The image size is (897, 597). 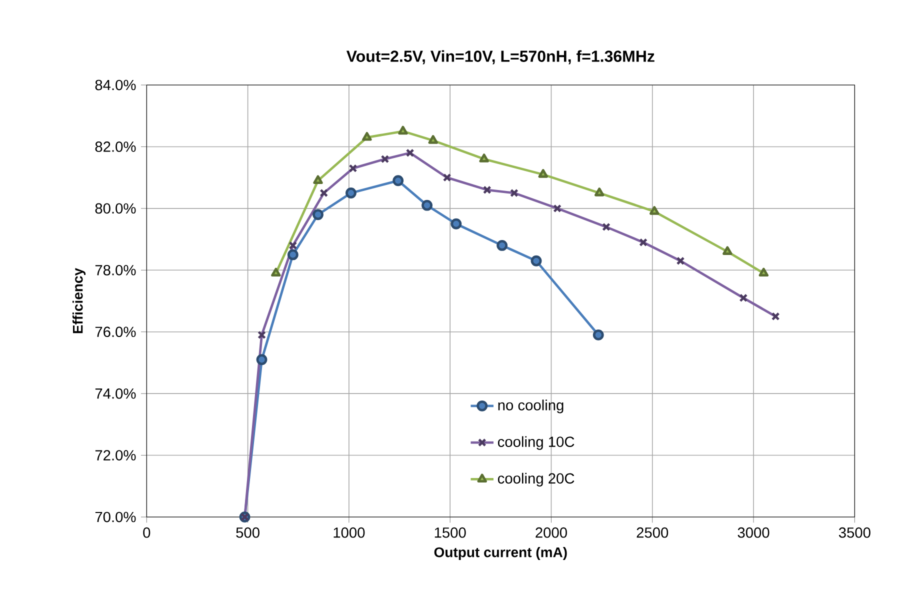 I want to click on x-tick-label: 2500, so click(x=652, y=532).